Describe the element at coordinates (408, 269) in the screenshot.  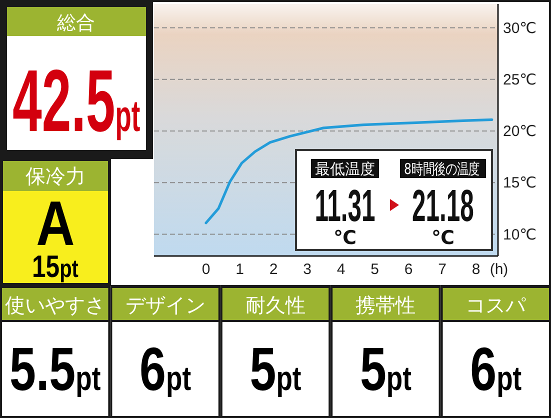
I see `xtick: 6` at that location.